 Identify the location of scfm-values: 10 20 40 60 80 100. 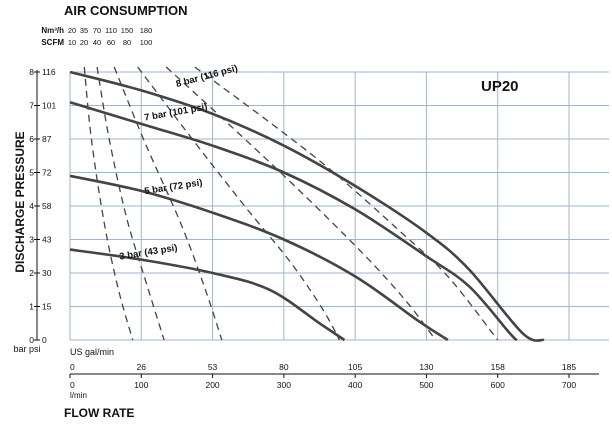
(110, 42).